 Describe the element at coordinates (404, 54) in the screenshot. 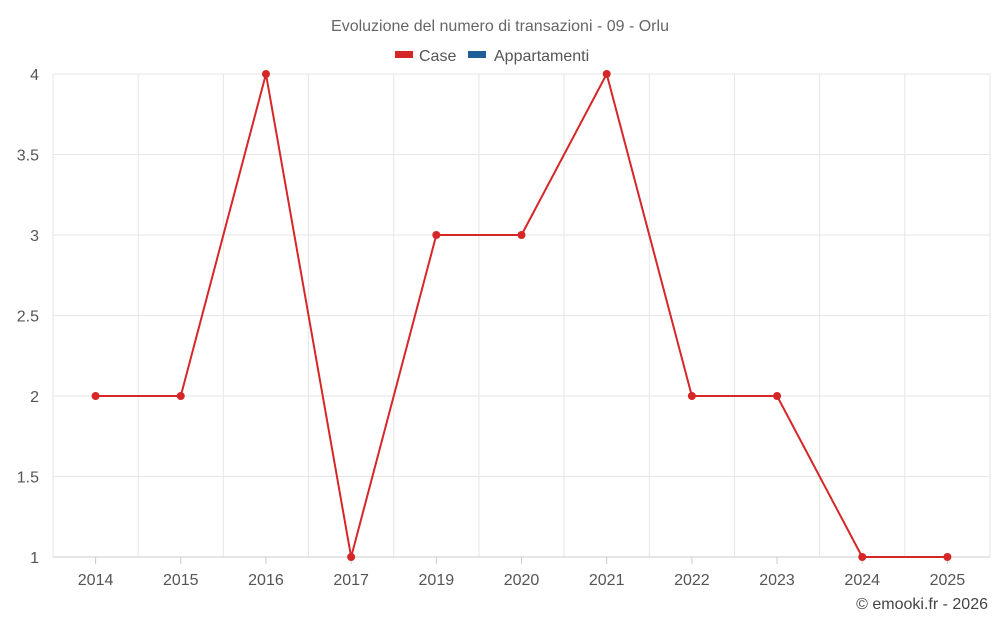

I see `legend-swatch-case` at that location.